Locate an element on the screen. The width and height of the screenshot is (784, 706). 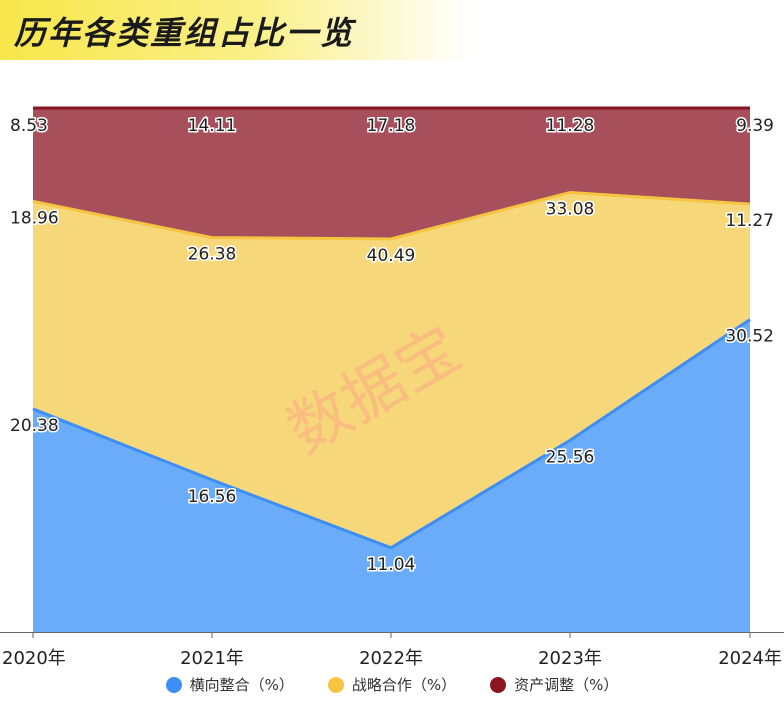
legend-item-1: 战略合作（%） is located at coordinates (392, 684).